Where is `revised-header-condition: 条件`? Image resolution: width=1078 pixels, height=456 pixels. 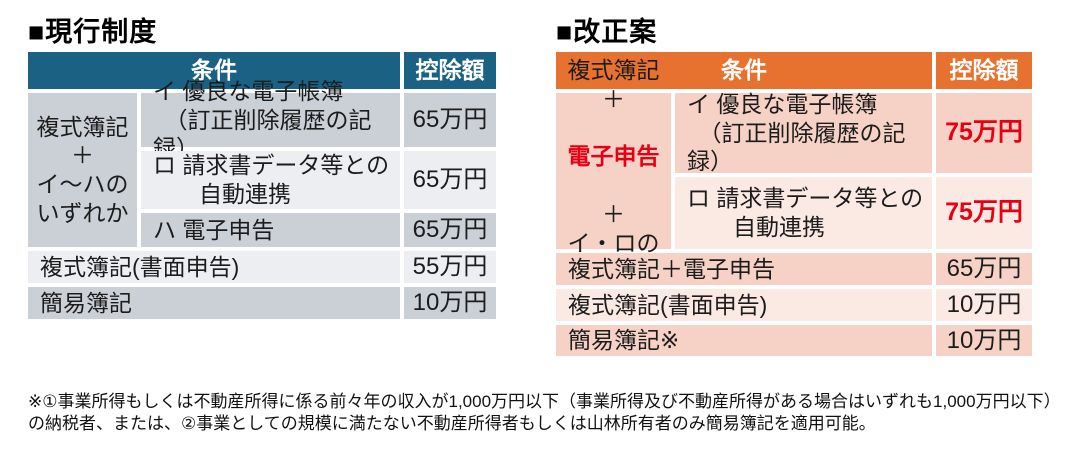
revised-header-condition: 条件 is located at coordinates (744, 70).